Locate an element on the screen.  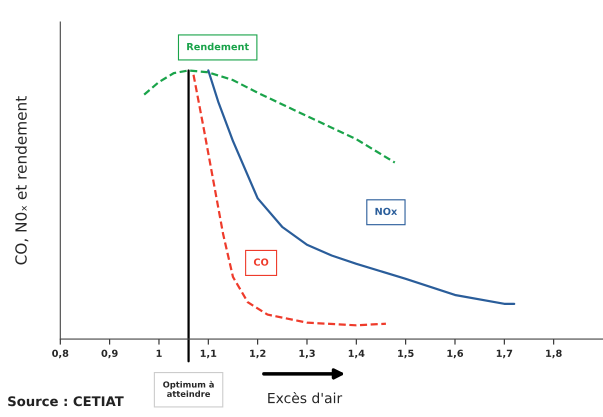
x-tick-label: 1,7 is located at coordinates (504, 354).